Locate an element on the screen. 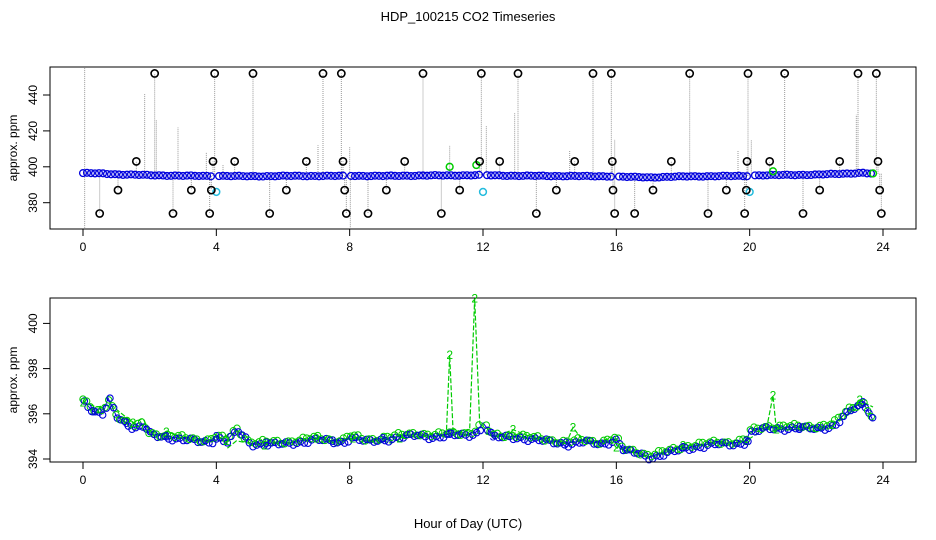  bottom-x-tick-label: 0 is located at coordinates (83, 480).